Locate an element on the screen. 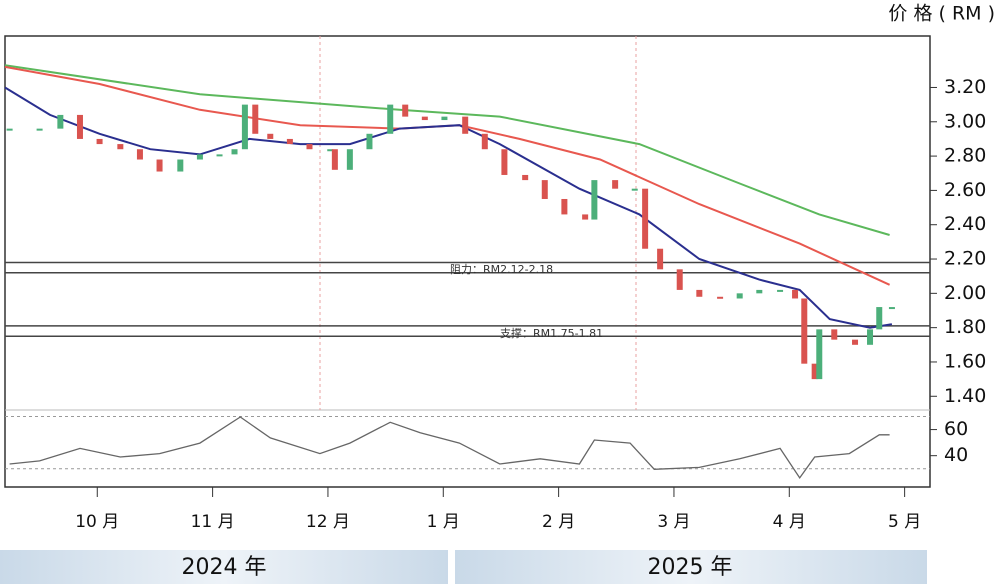 This screenshot has width=1000, height=588. rsi-line is located at coordinates (449, 448).